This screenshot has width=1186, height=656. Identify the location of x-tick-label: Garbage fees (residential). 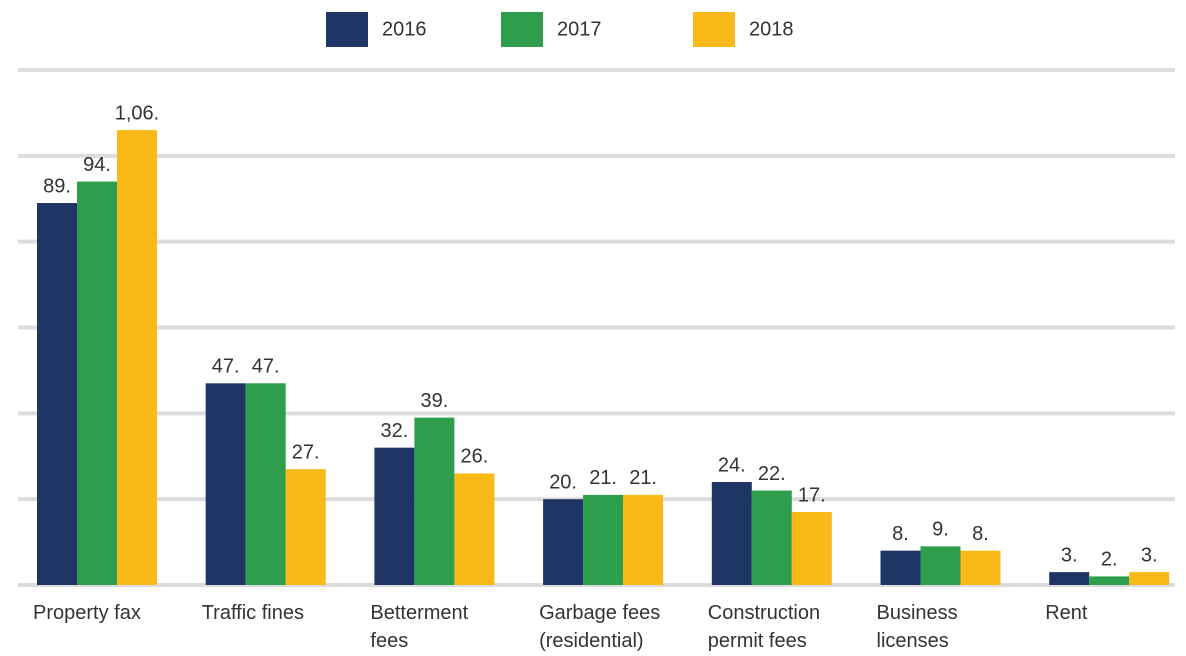
(600, 627).